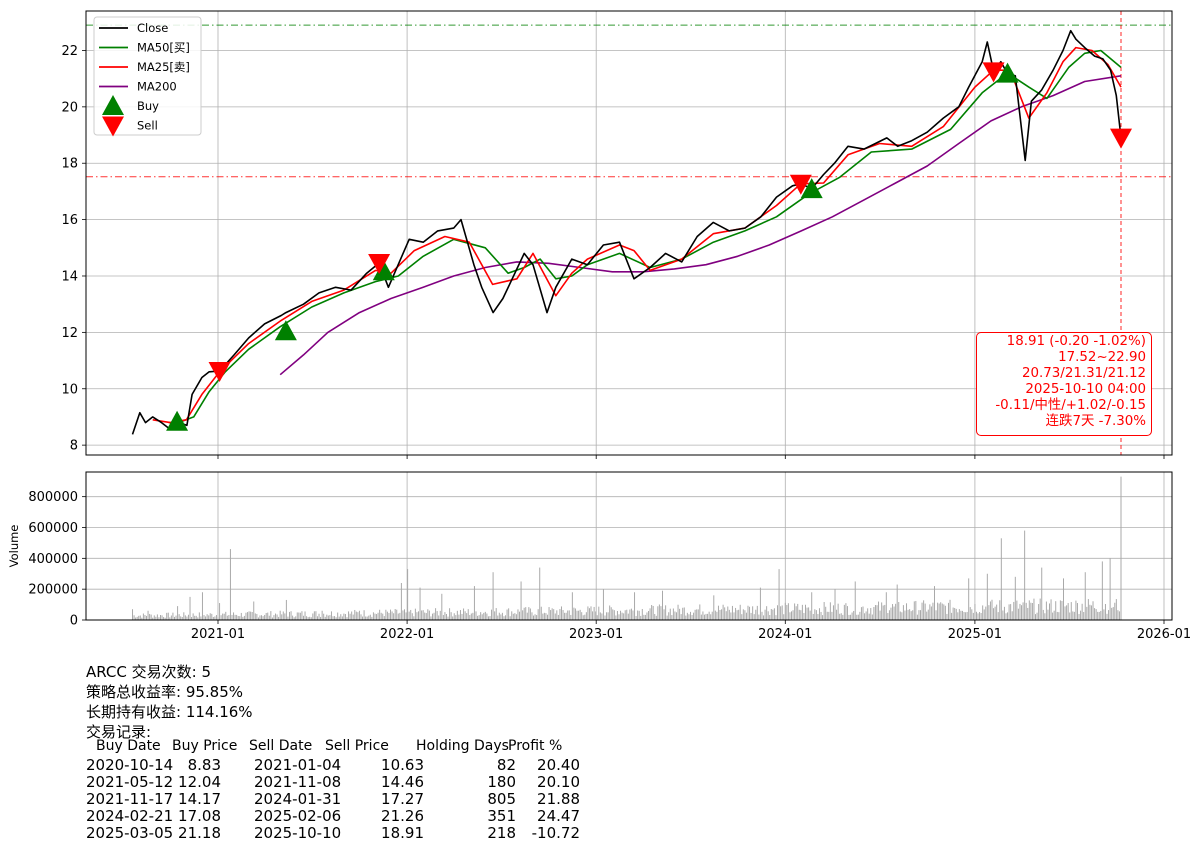 The height and width of the screenshot is (852, 1201). I want to click on x-tick-label: 2026-01, so click(1164, 633).